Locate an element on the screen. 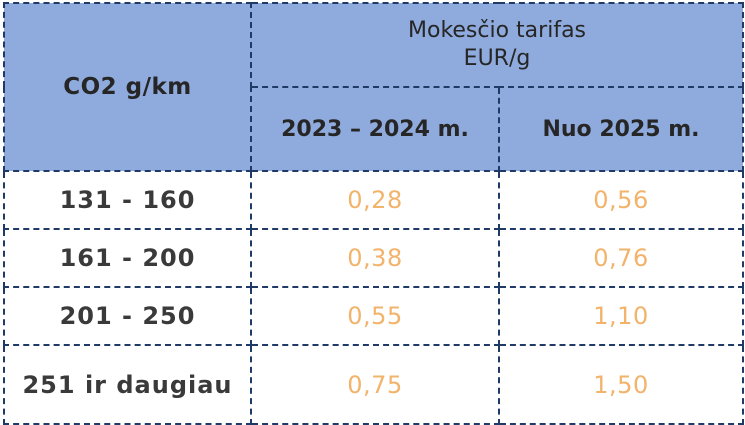 The height and width of the screenshot is (425, 745). table-row: 161 - 200 0,38 0,76 is located at coordinates (374, 258).